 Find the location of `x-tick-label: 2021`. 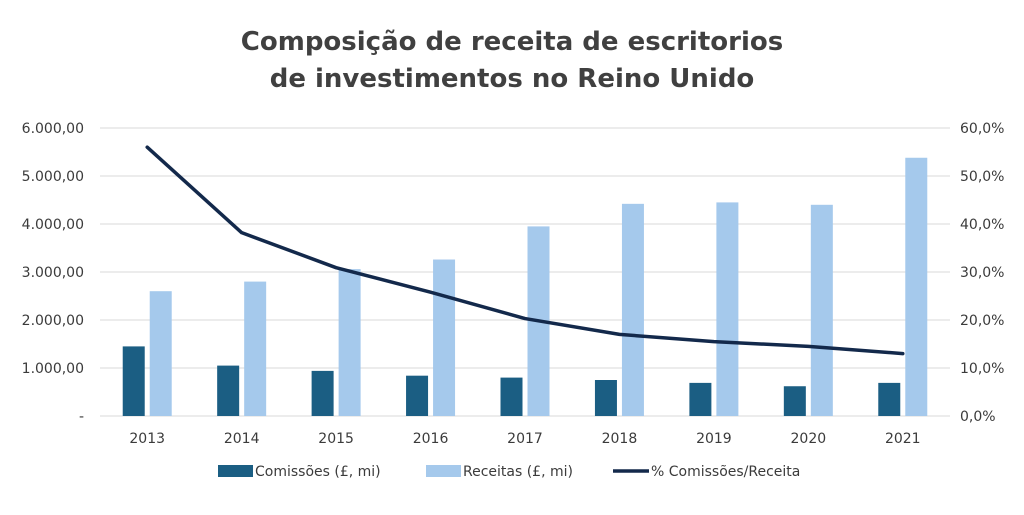

x-tick-label: 2021 is located at coordinates (903, 439).